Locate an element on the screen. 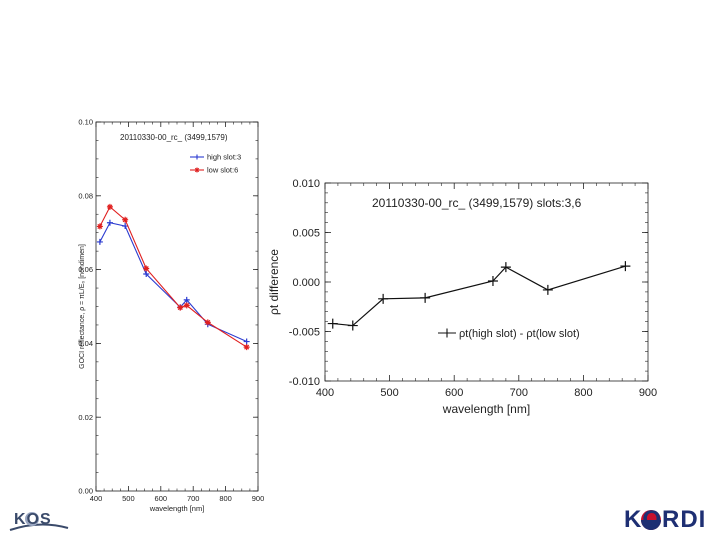  kos-logo-ring is located at coordinates (32, 519).